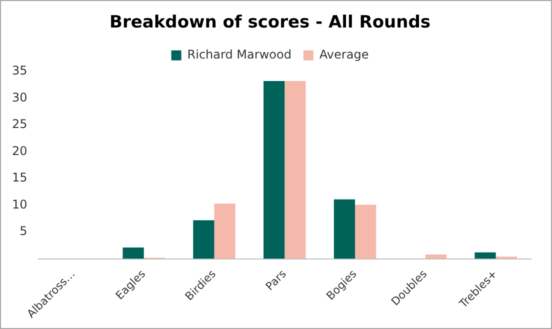  Describe the element at coordinates (20, 97) in the screenshot. I see `y-tick-label: 30` at that location.